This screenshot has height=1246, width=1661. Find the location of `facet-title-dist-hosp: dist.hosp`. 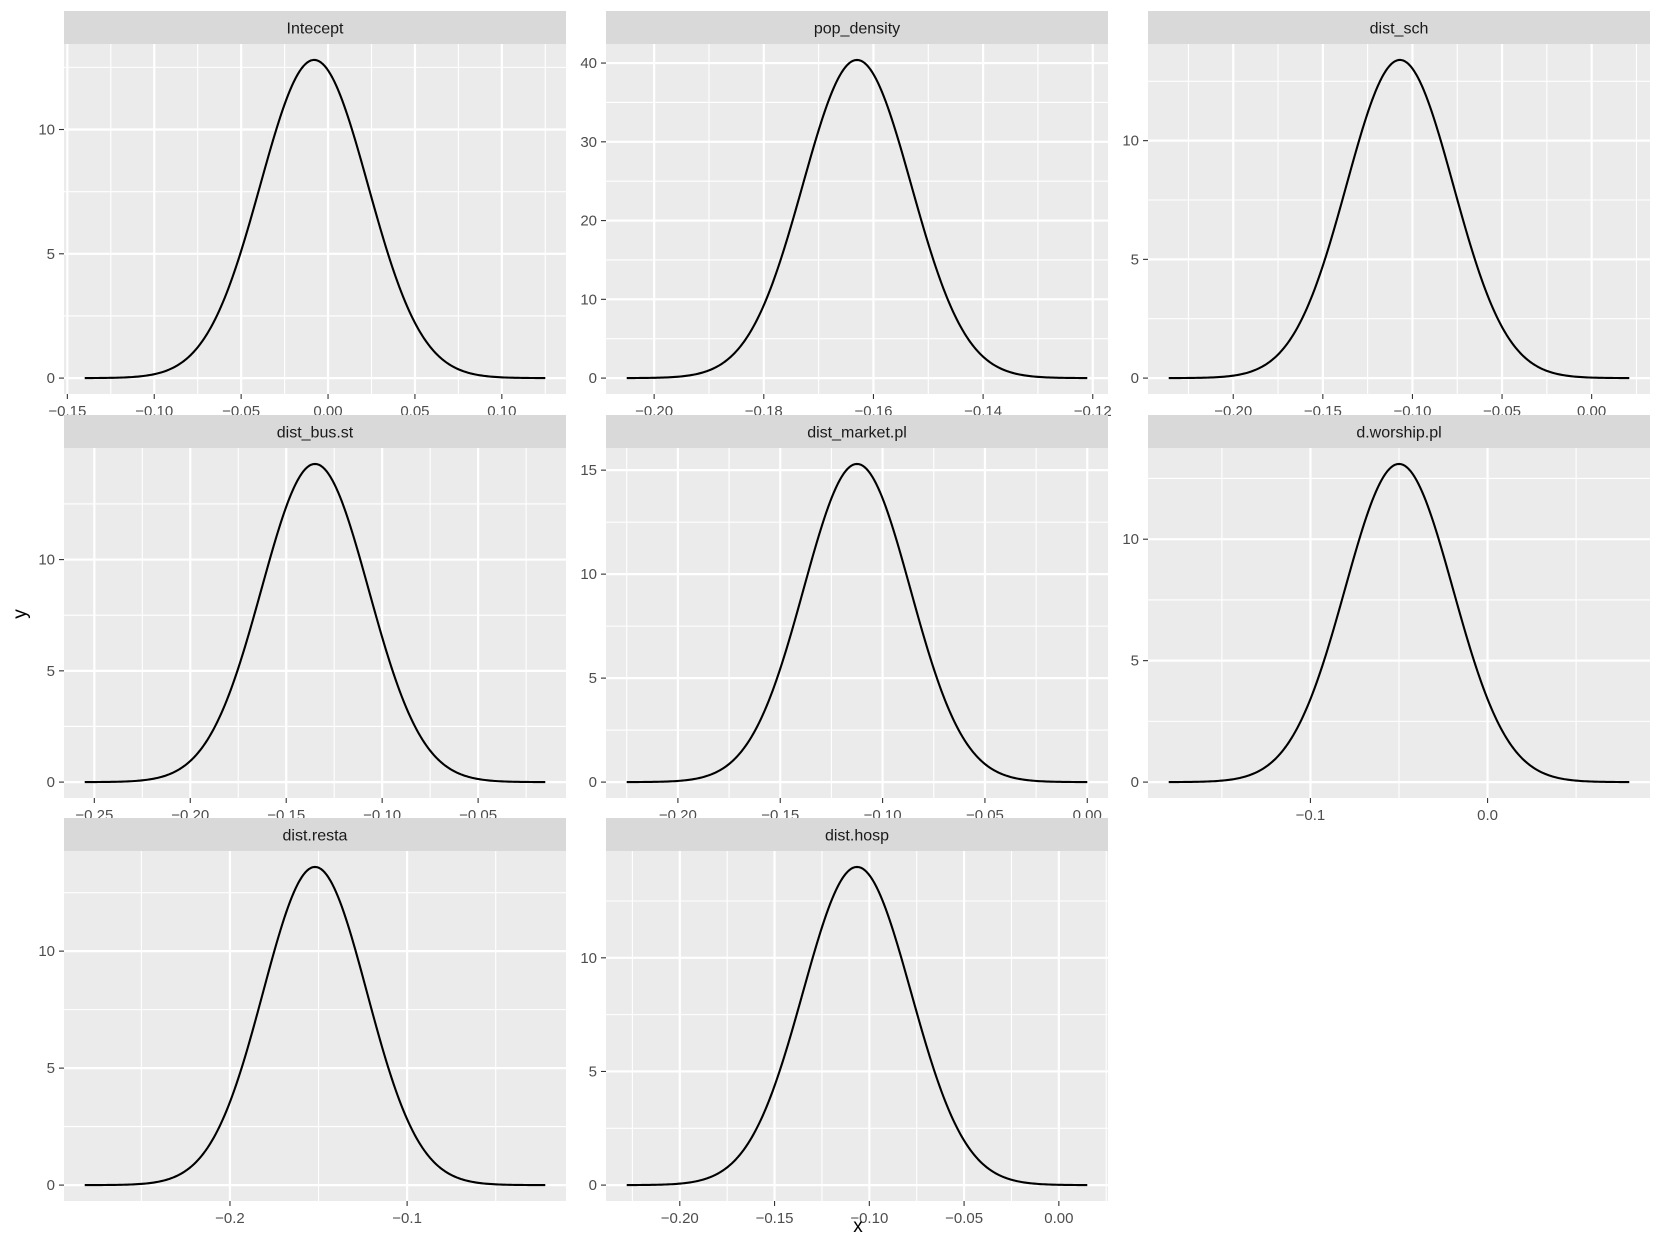

facet-title-dist-hosp: dist.hosp is located at coordinates (857, 836).